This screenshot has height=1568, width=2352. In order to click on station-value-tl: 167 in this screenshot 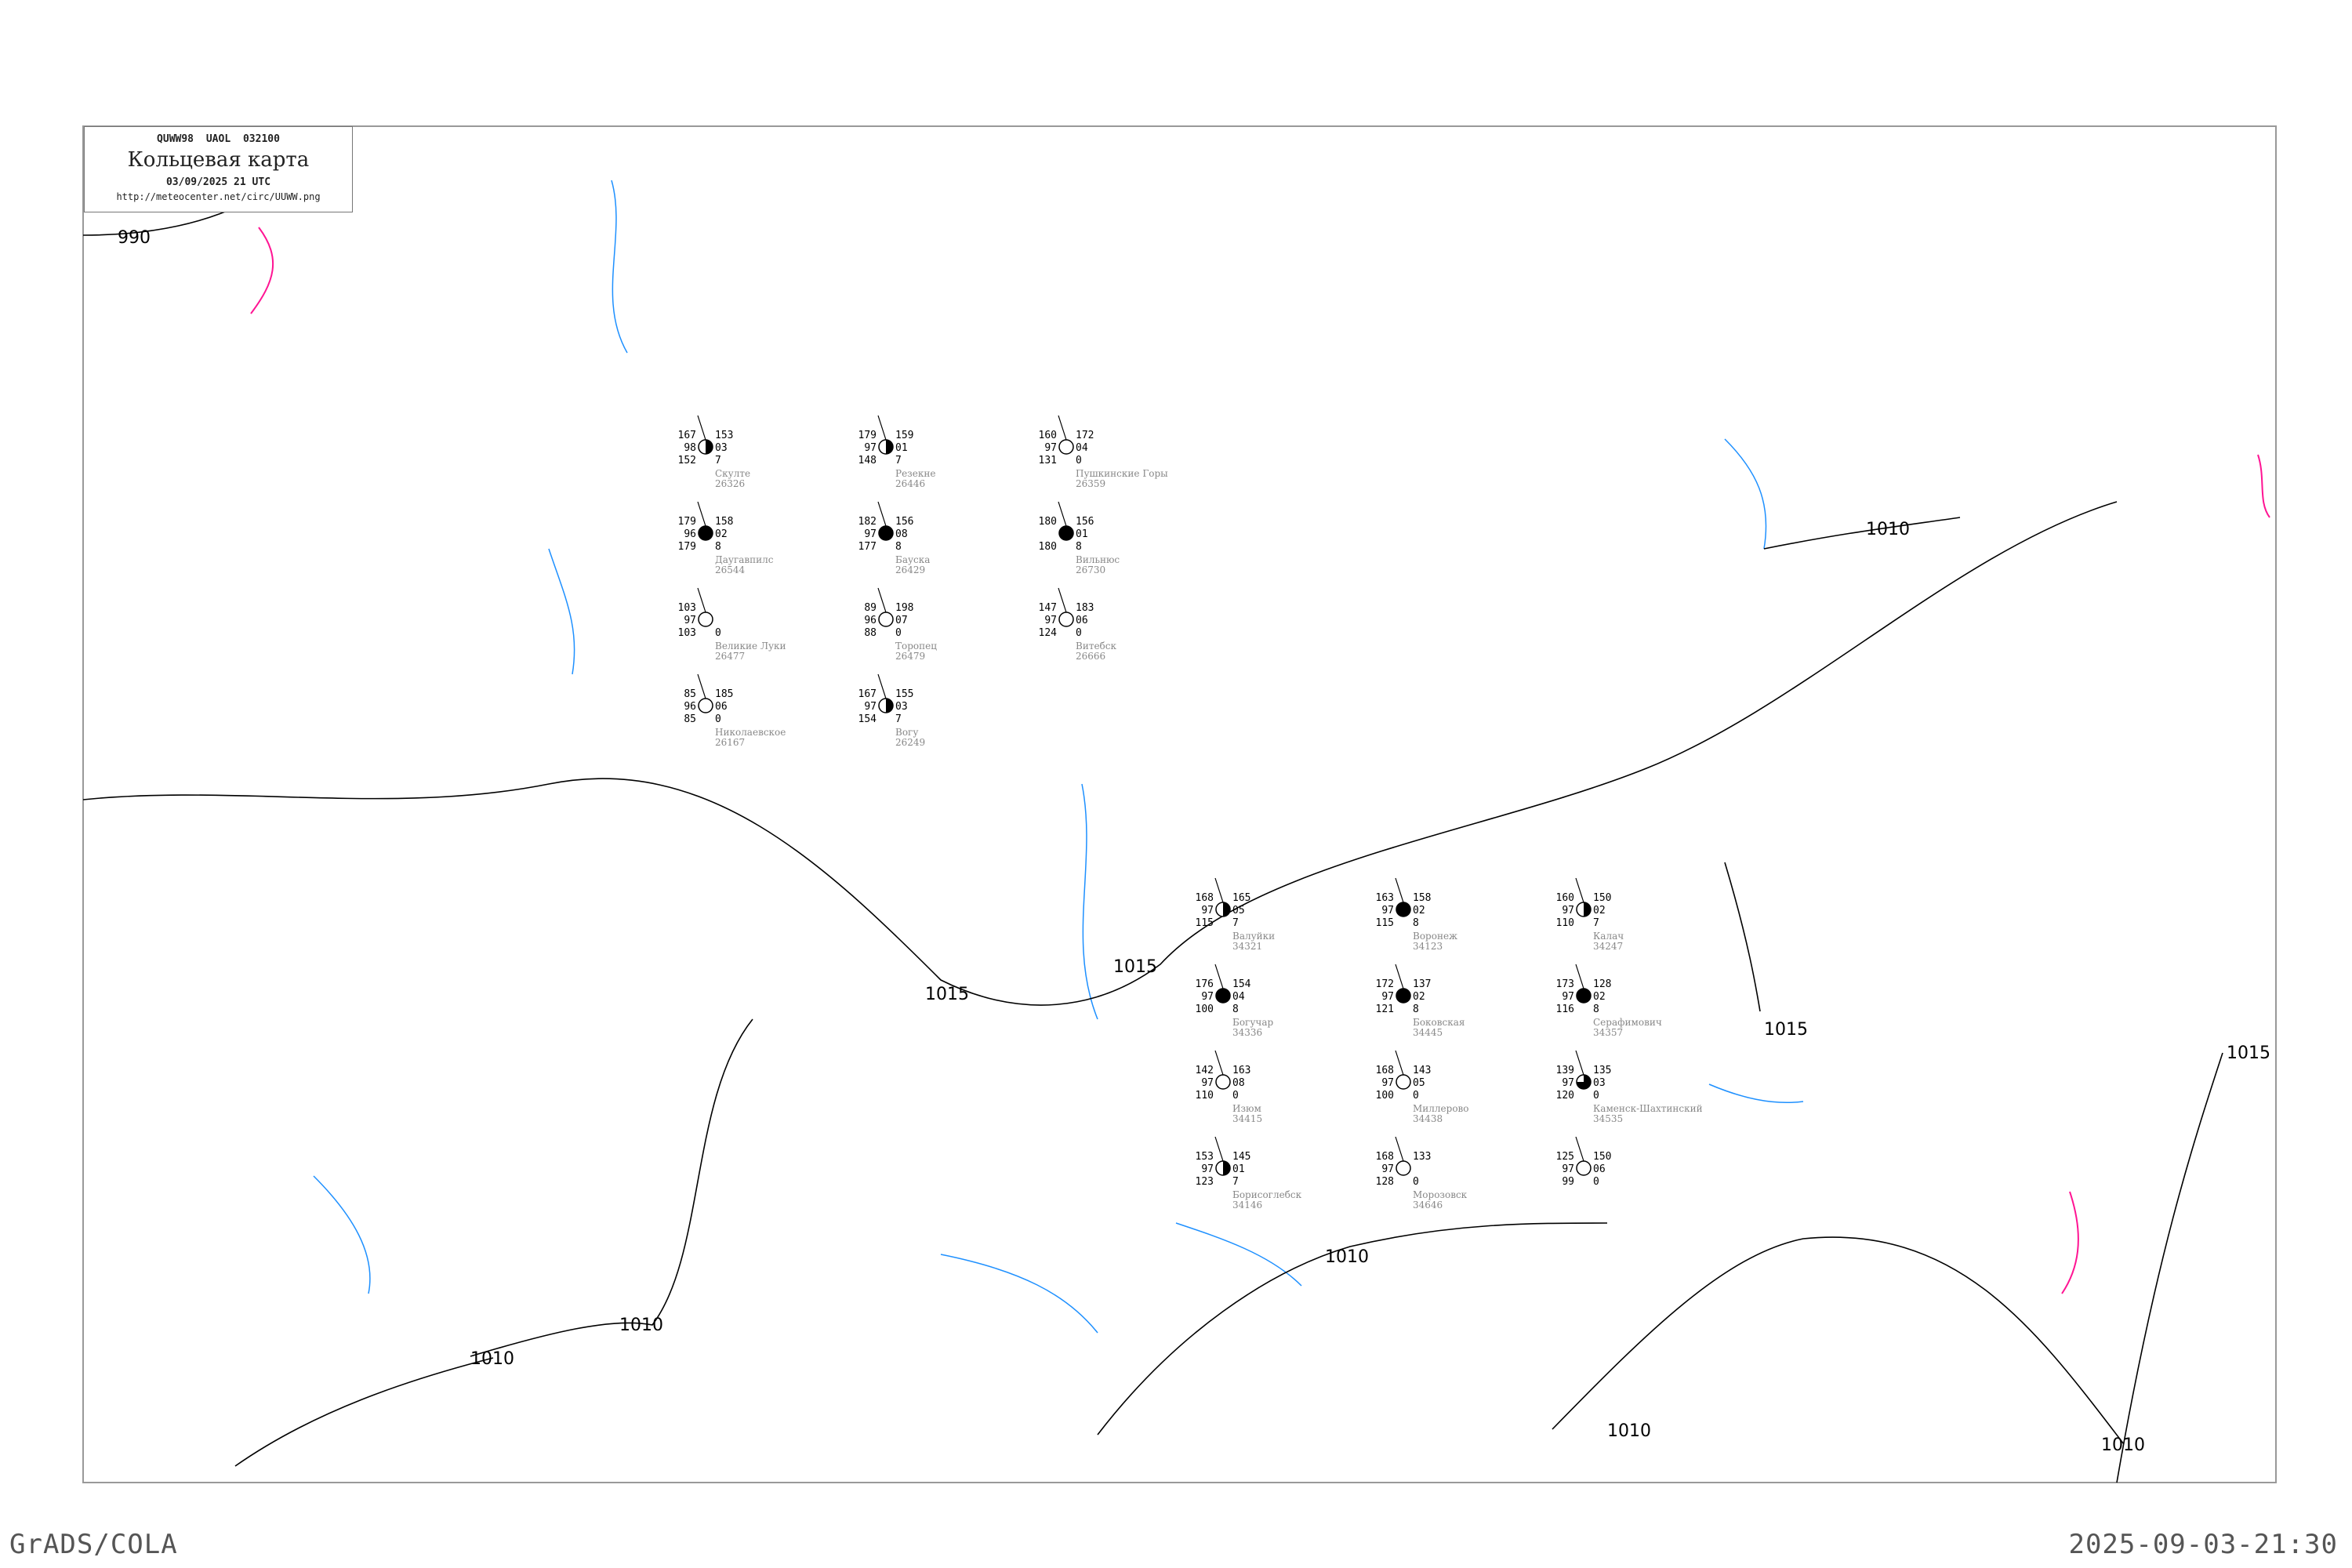, I will do `click(868, 694)`.